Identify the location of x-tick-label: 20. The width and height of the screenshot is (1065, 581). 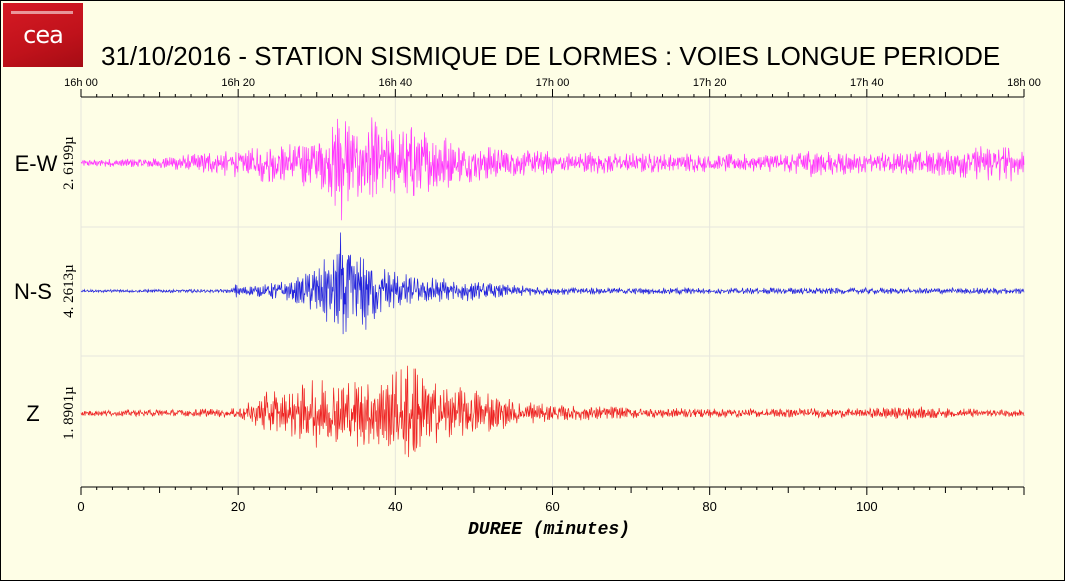
(238, 506).